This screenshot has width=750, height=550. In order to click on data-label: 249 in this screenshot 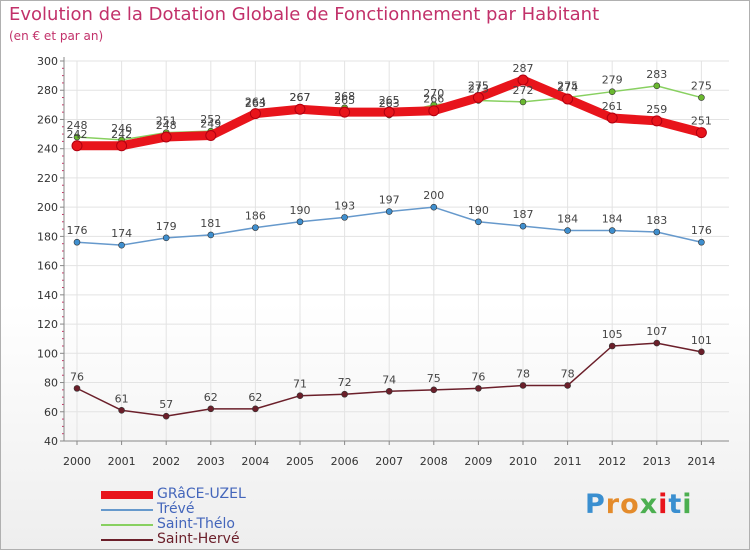, I will do `click(210, 124)`.